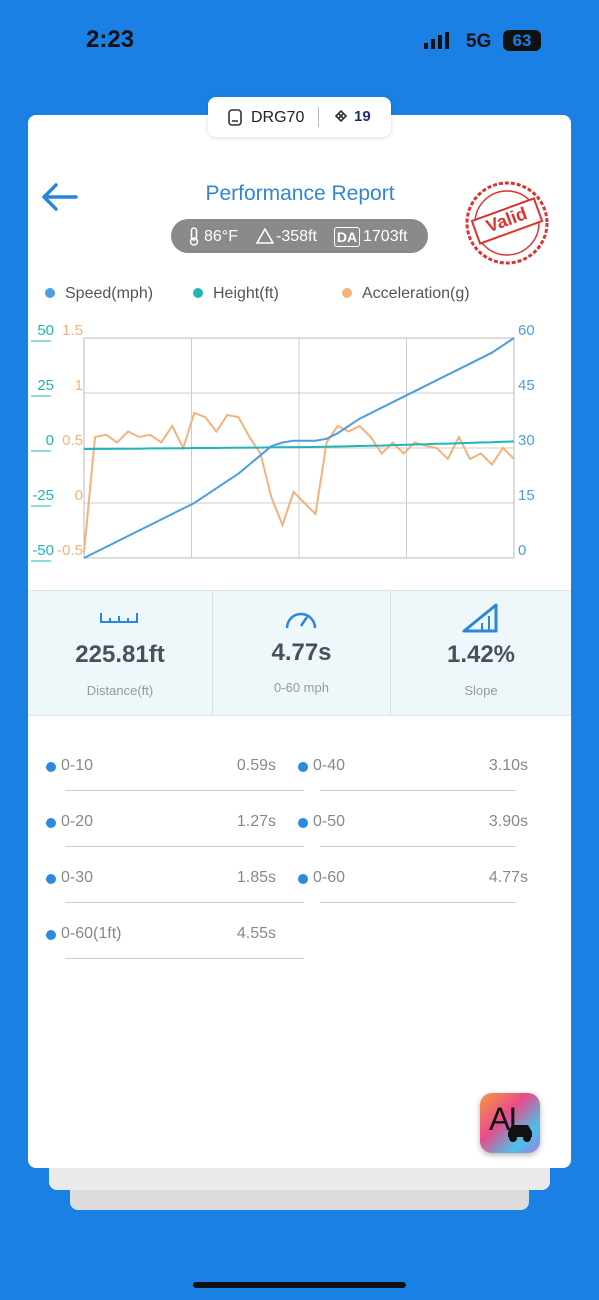  What do you see at coordinates (329, 765) in the screenshot?
I see `split-label: 0-40` at bounding box center [329, 765].